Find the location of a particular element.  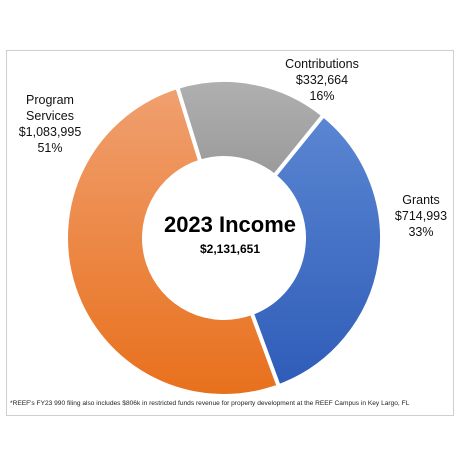

slice-contributions is located at coordinates (250, 128).